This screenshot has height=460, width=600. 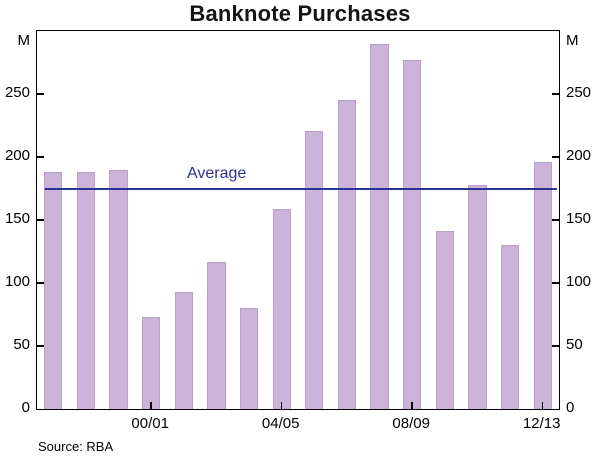 I want to click on y-tick-label-left: 200, so click(x=17, y=155).